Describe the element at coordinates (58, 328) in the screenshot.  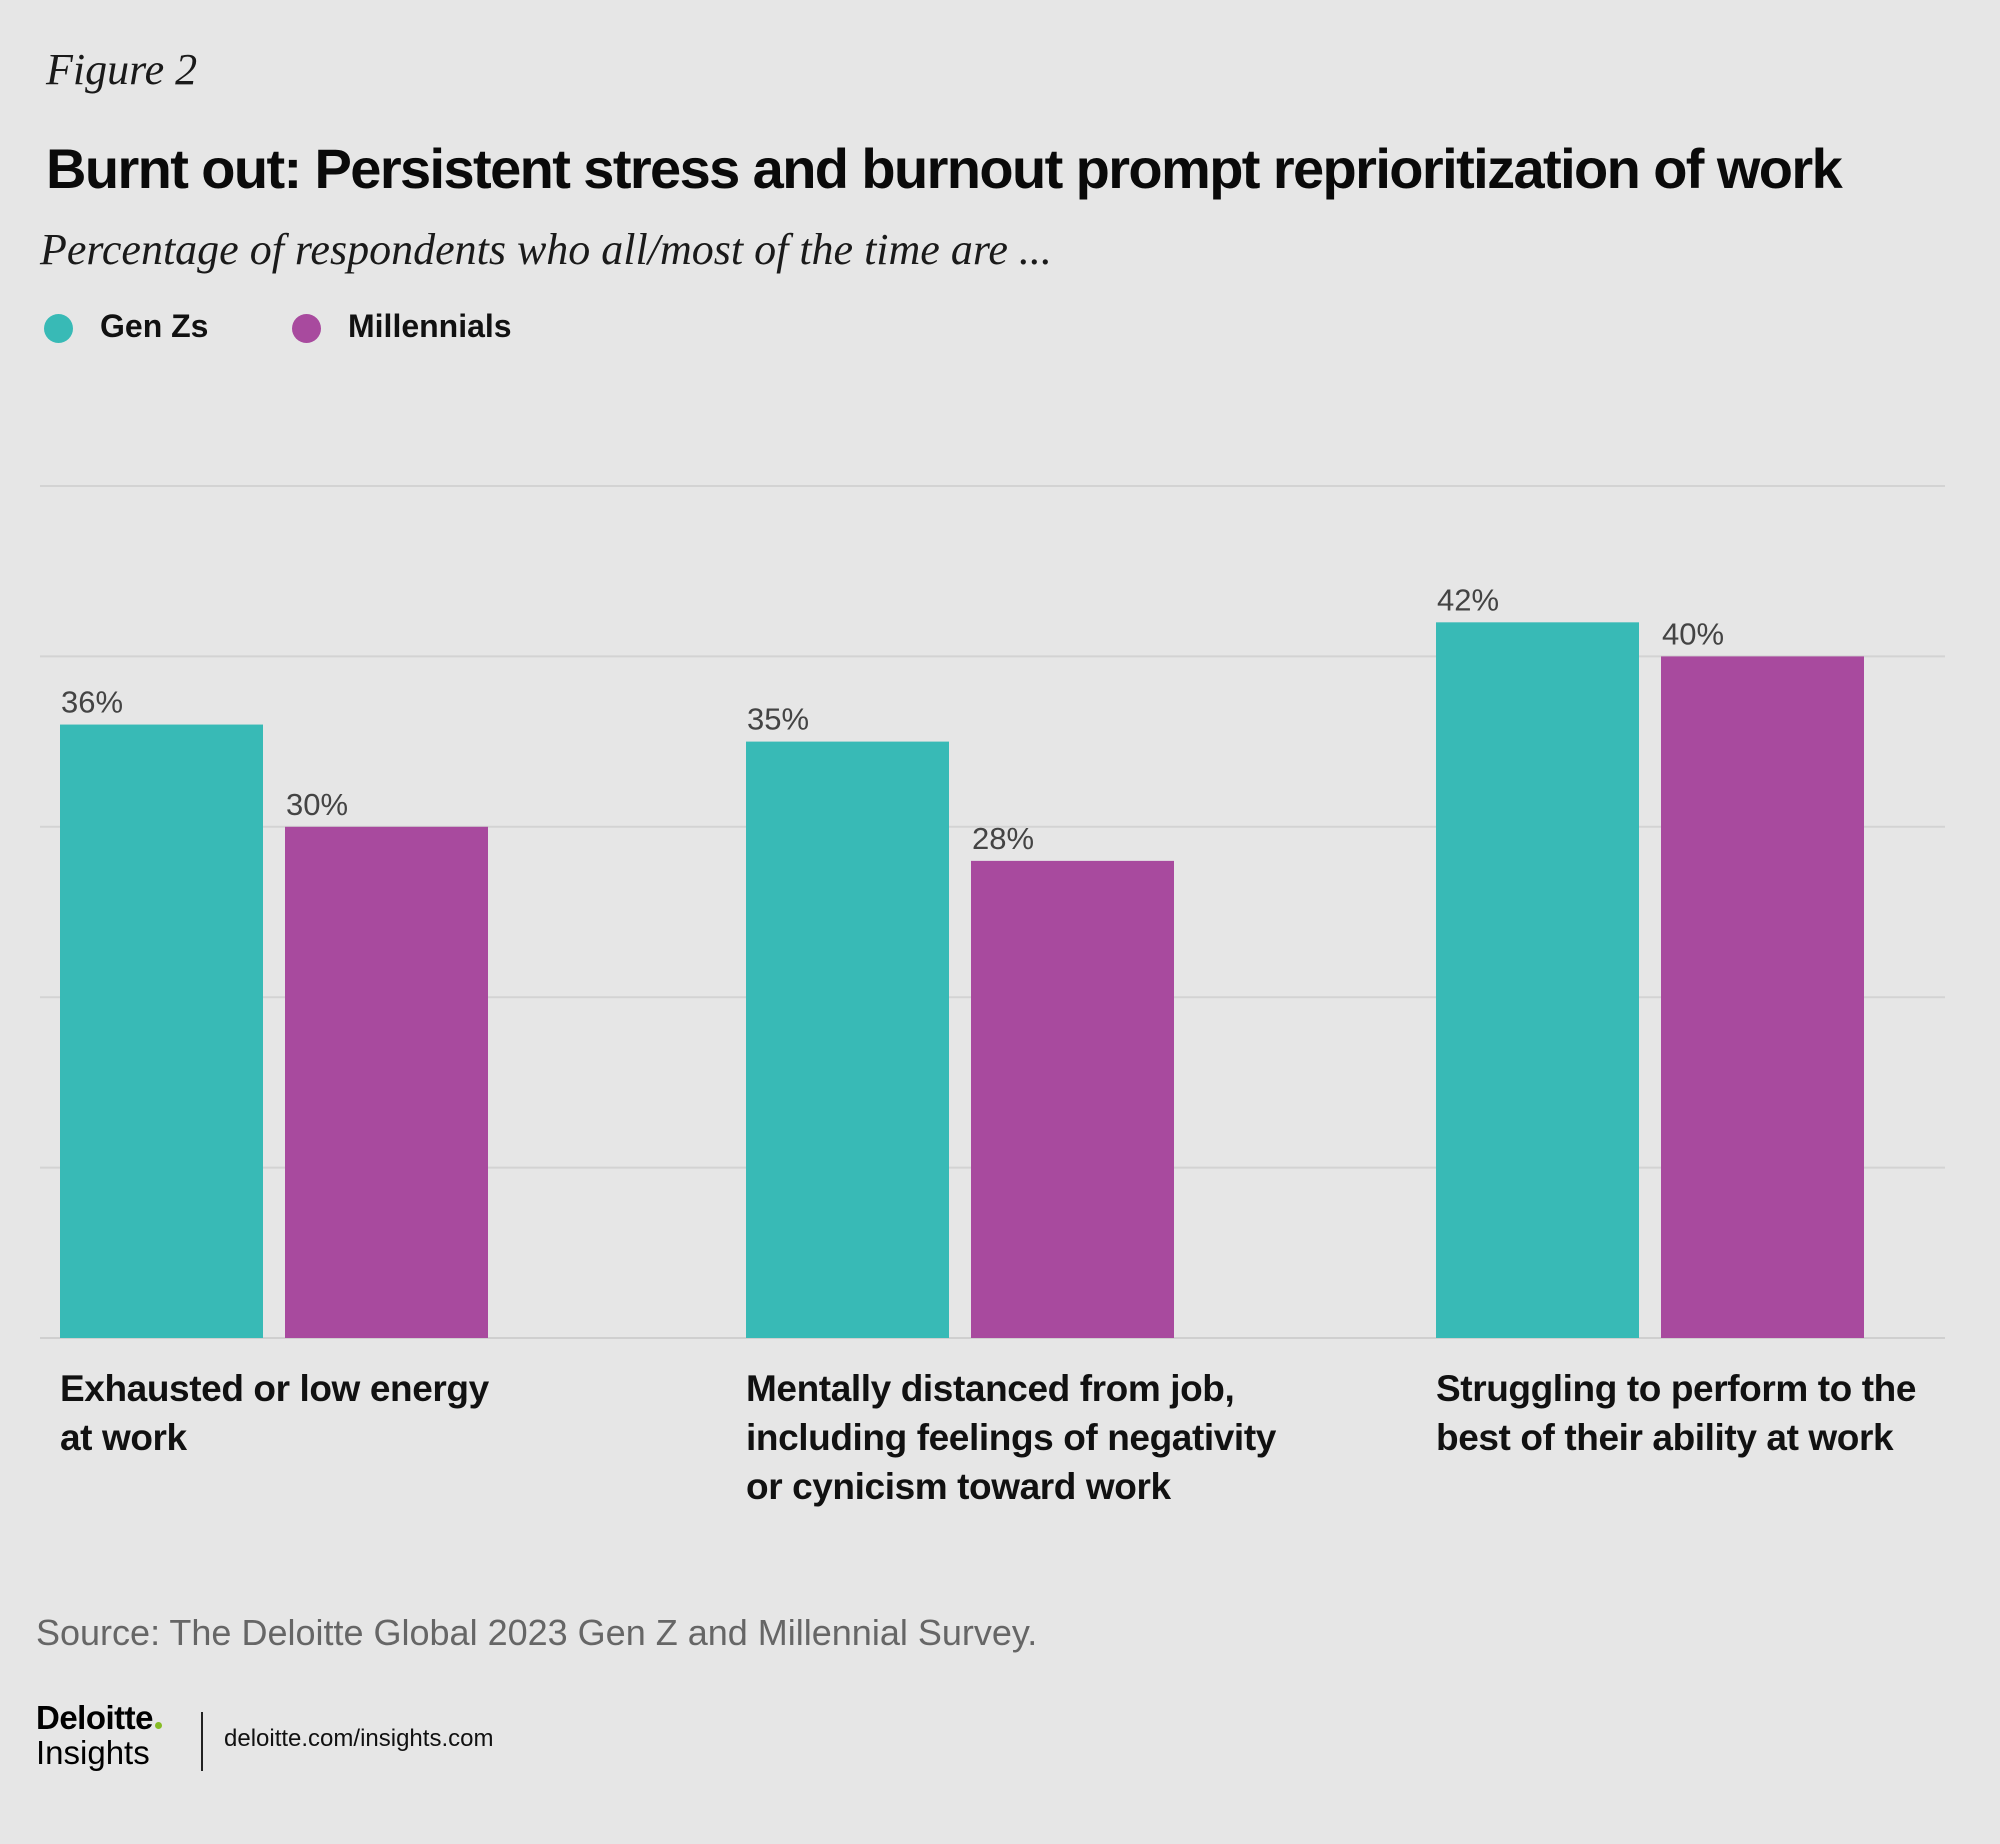
I see `legend-swatch-gen-zs` at that location.